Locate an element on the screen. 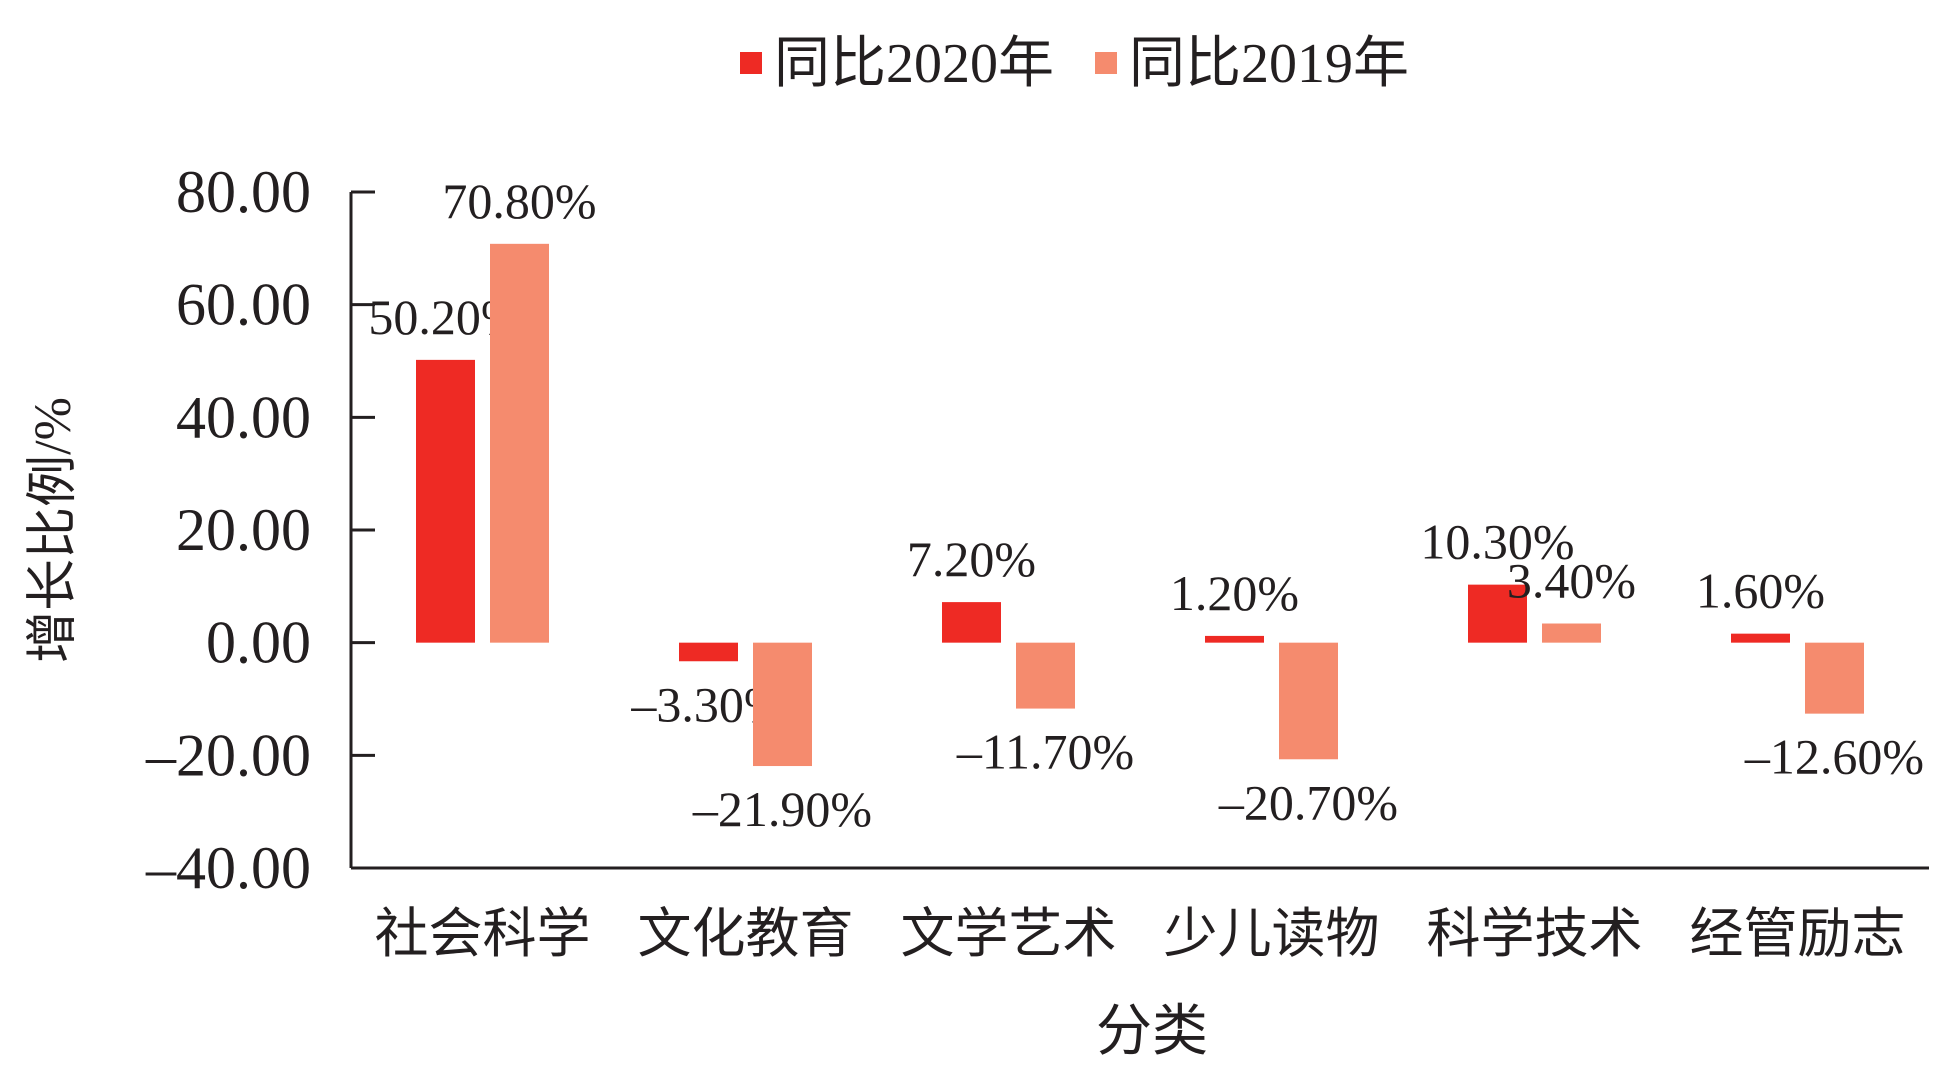 This screenshot has width=1954, height=1088. data-label: 3.40% is located at coordinates (1571, 581).